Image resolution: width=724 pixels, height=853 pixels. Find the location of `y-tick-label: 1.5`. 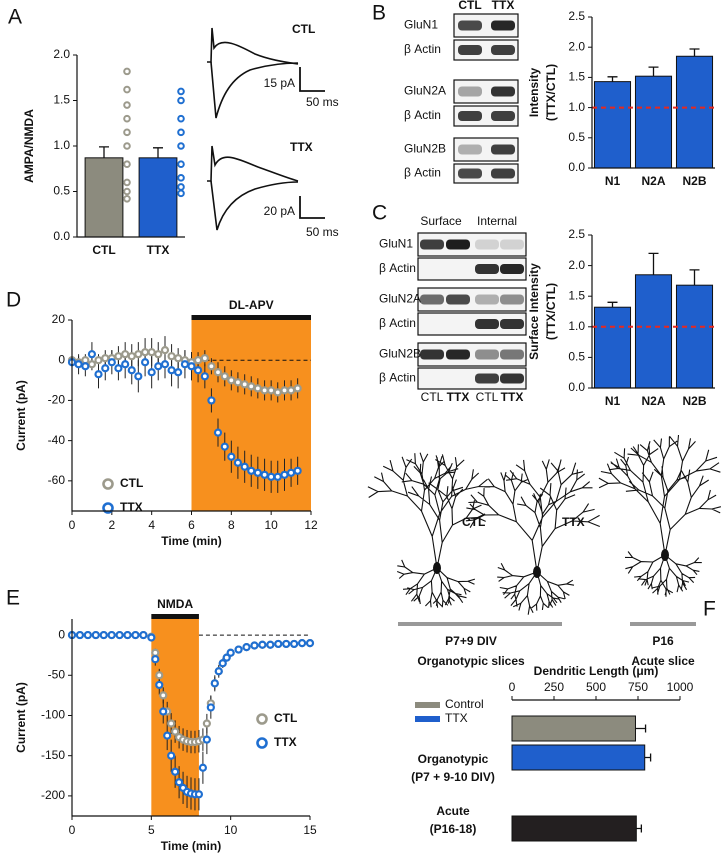

y-tick-label: 1.5 is located at coordinates (576, 295).